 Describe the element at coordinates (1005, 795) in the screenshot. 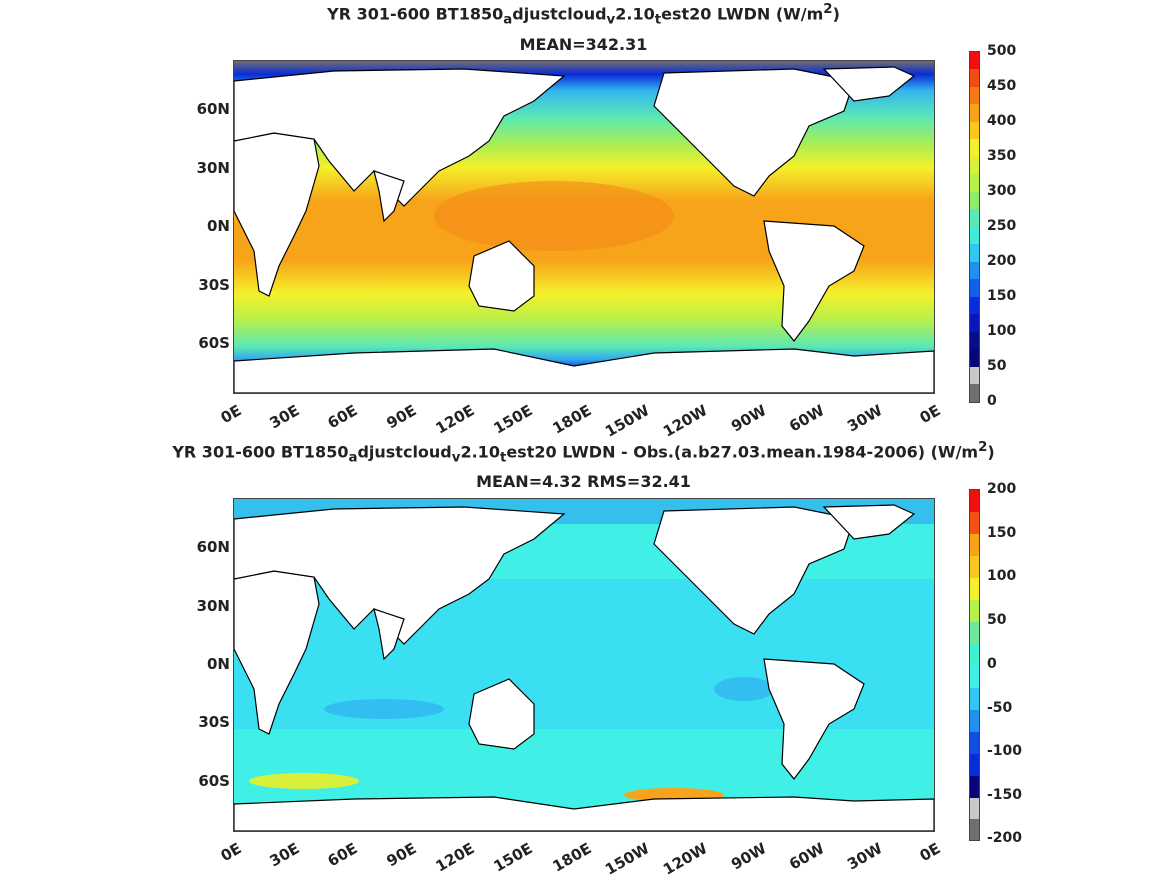

I see `cbar2-label: -150` at that location.